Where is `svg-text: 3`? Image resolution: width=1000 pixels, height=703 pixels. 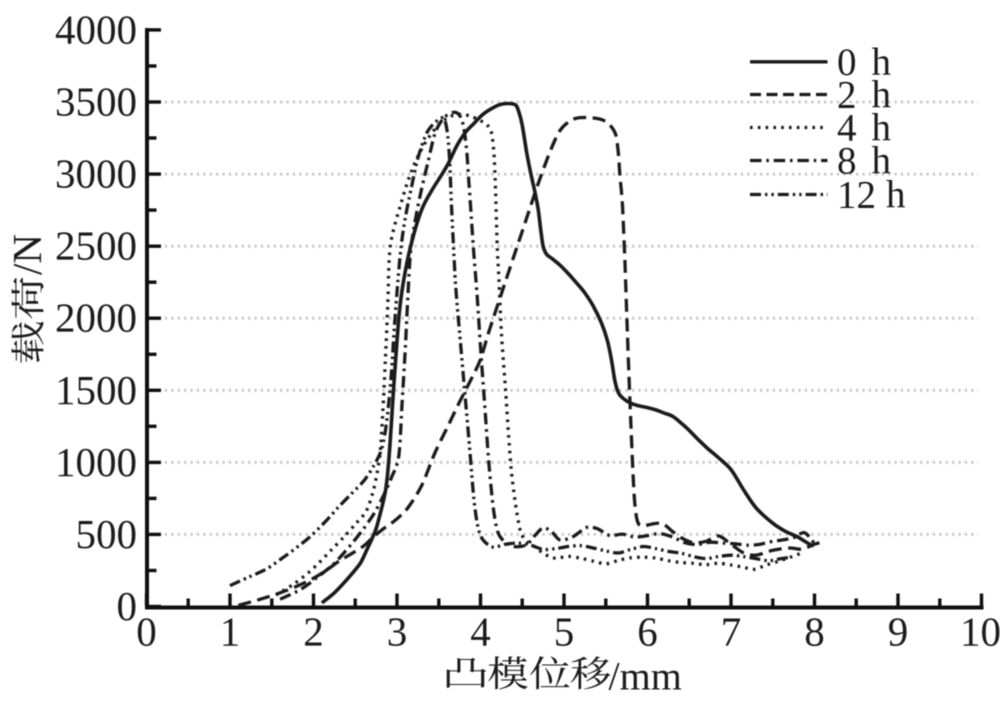
svg-text: 3 is located at coordinates (397, 632).